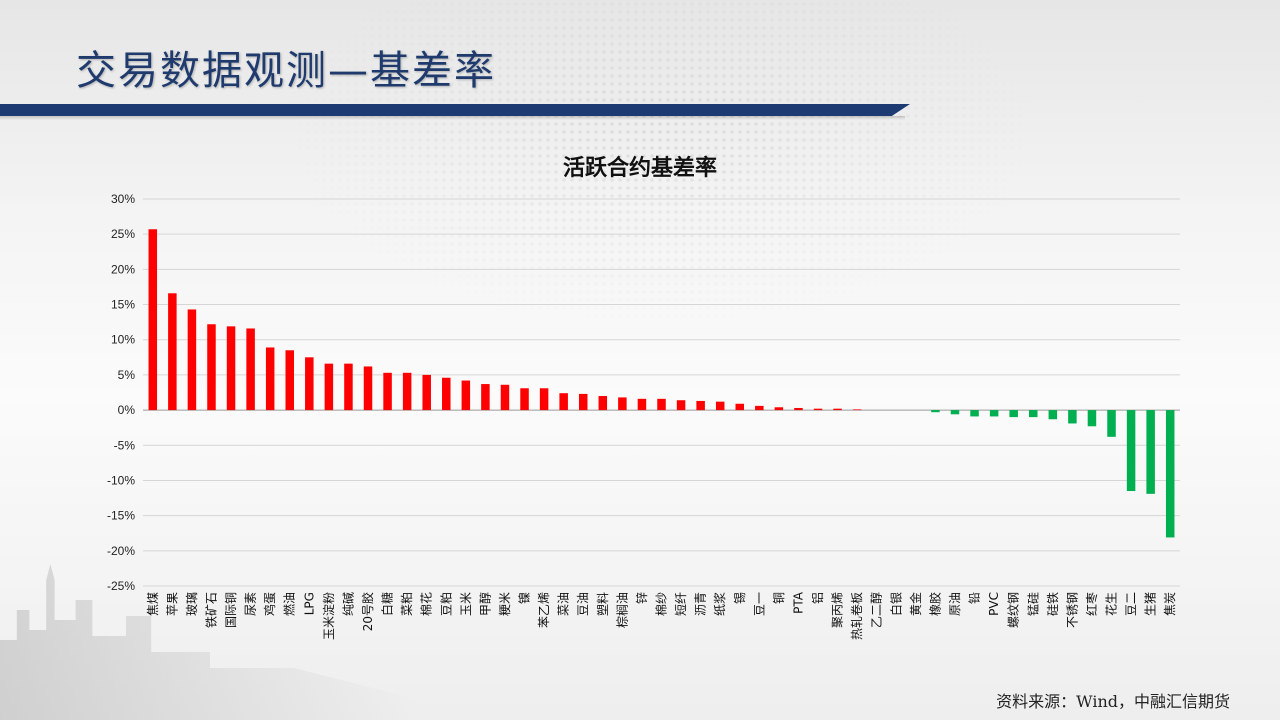 This screenshot has width=1280, height=720. Describe the element at coordinates (662, 604) in the screenshot. I see `x-tick-label: 棉纱` at that location.